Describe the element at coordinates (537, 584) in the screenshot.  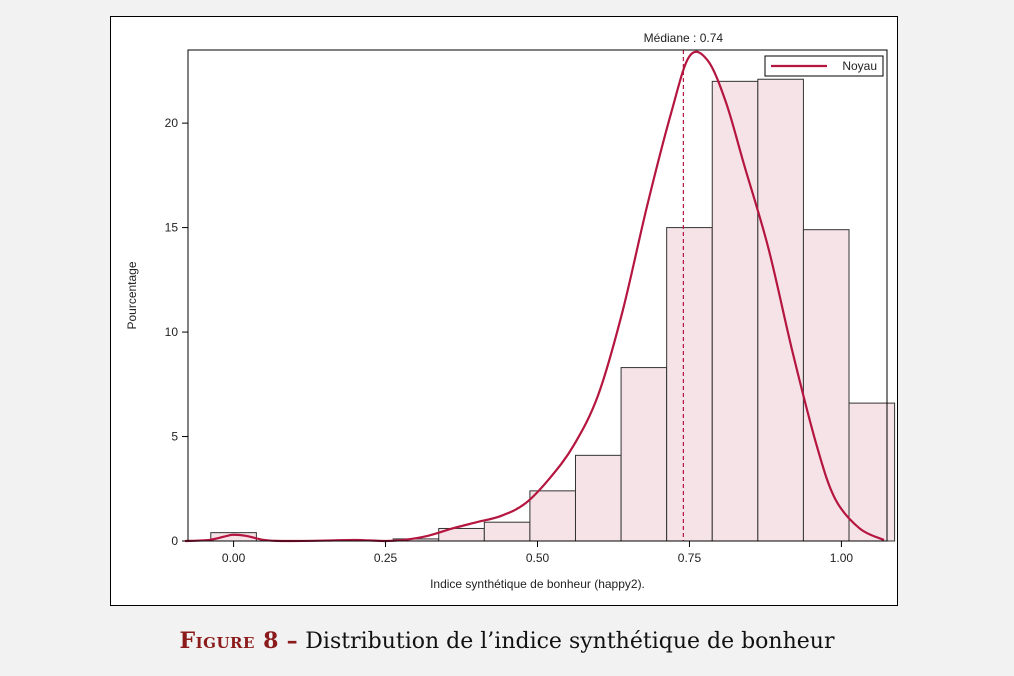
I see `x-axis-title: Indice synthétique de bonheur (happy2).` at that location.